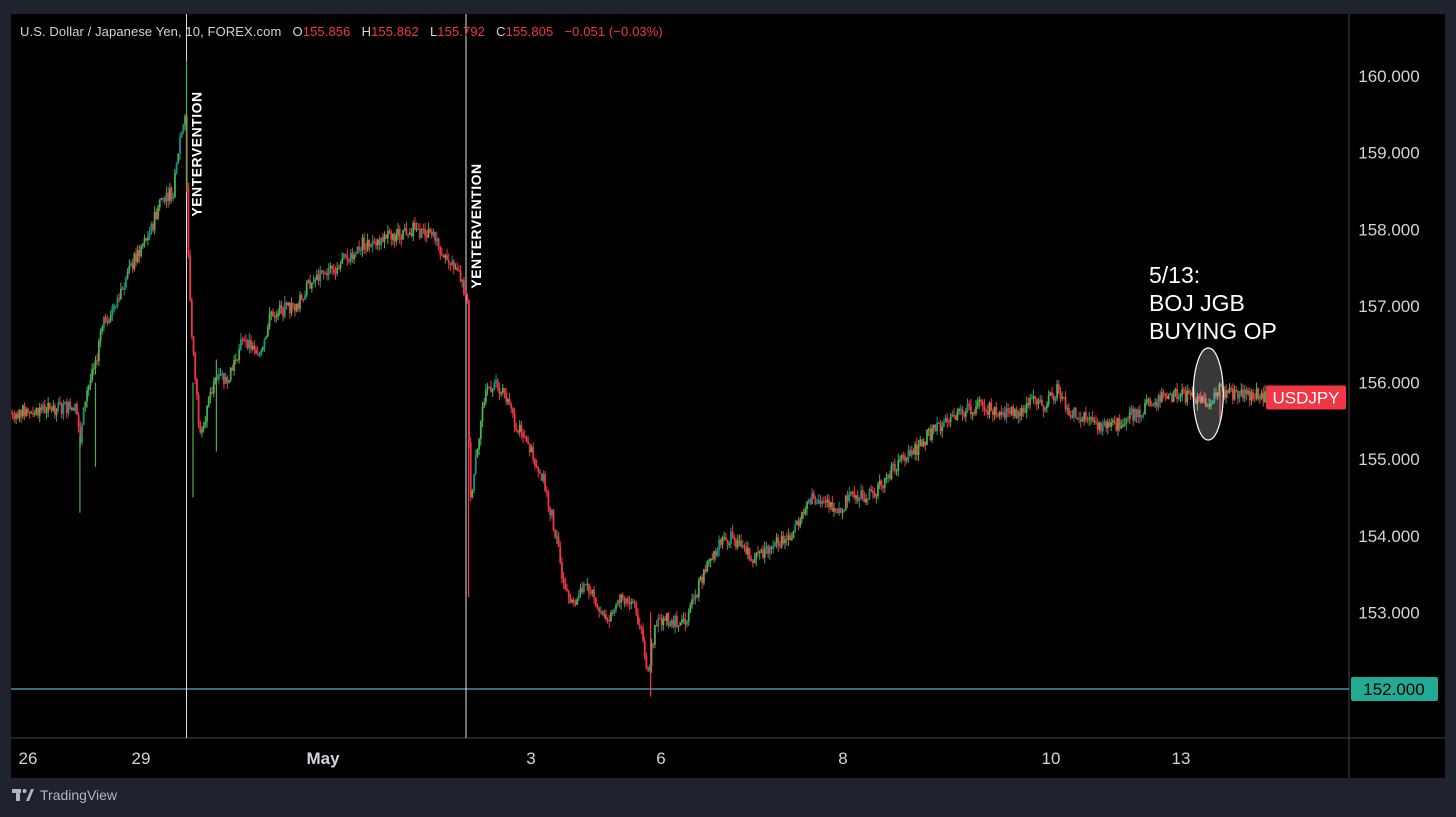  What do you see at coordinates (79, 795) in the screenshot?
I see `brand-name: TradingView` at bounding box center [79, 795].